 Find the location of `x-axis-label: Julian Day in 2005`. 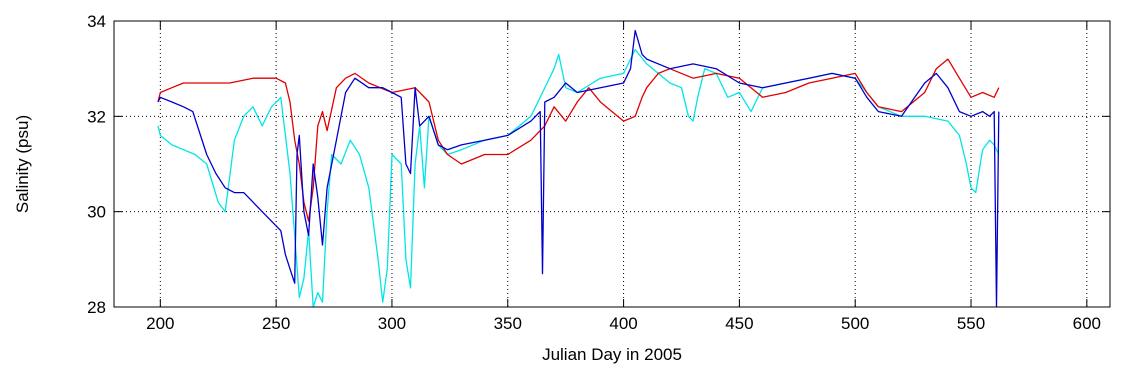

x-axis-label: Julian Day in 2005 is located at coordinates (612, 354).